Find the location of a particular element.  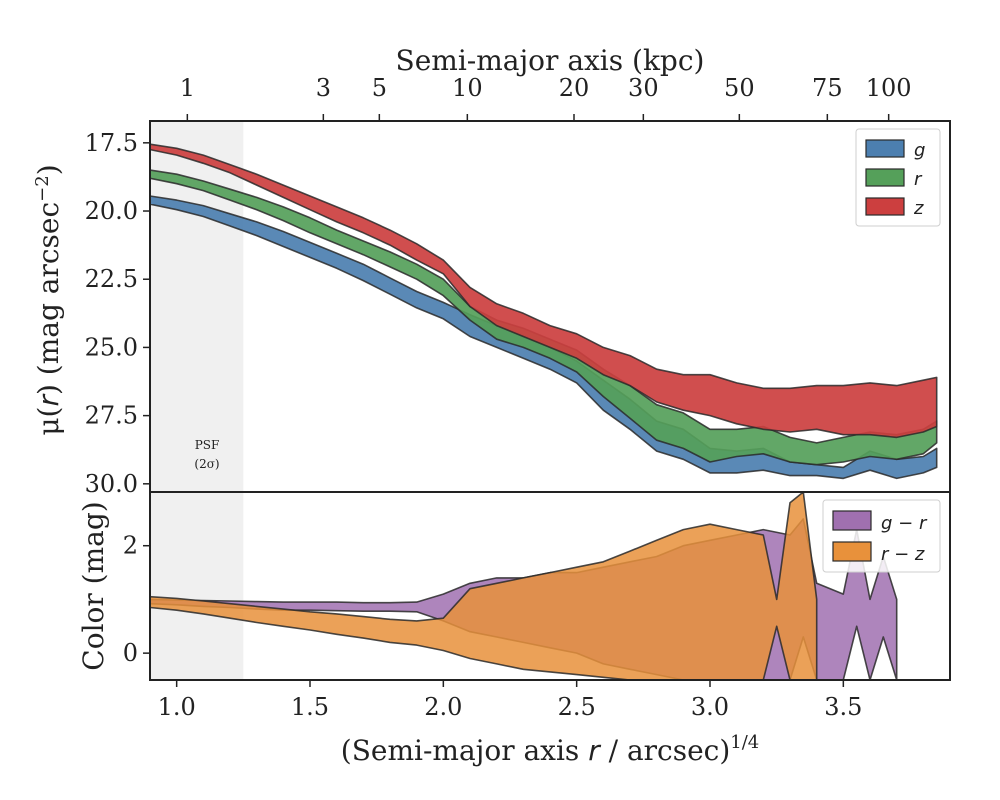

top-tick-label: 50 is located at coordinates (739, 88).